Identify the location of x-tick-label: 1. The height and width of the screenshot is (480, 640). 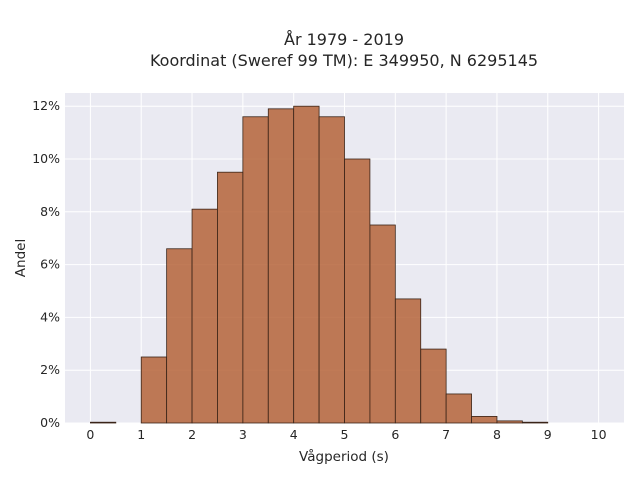
(141, 434).